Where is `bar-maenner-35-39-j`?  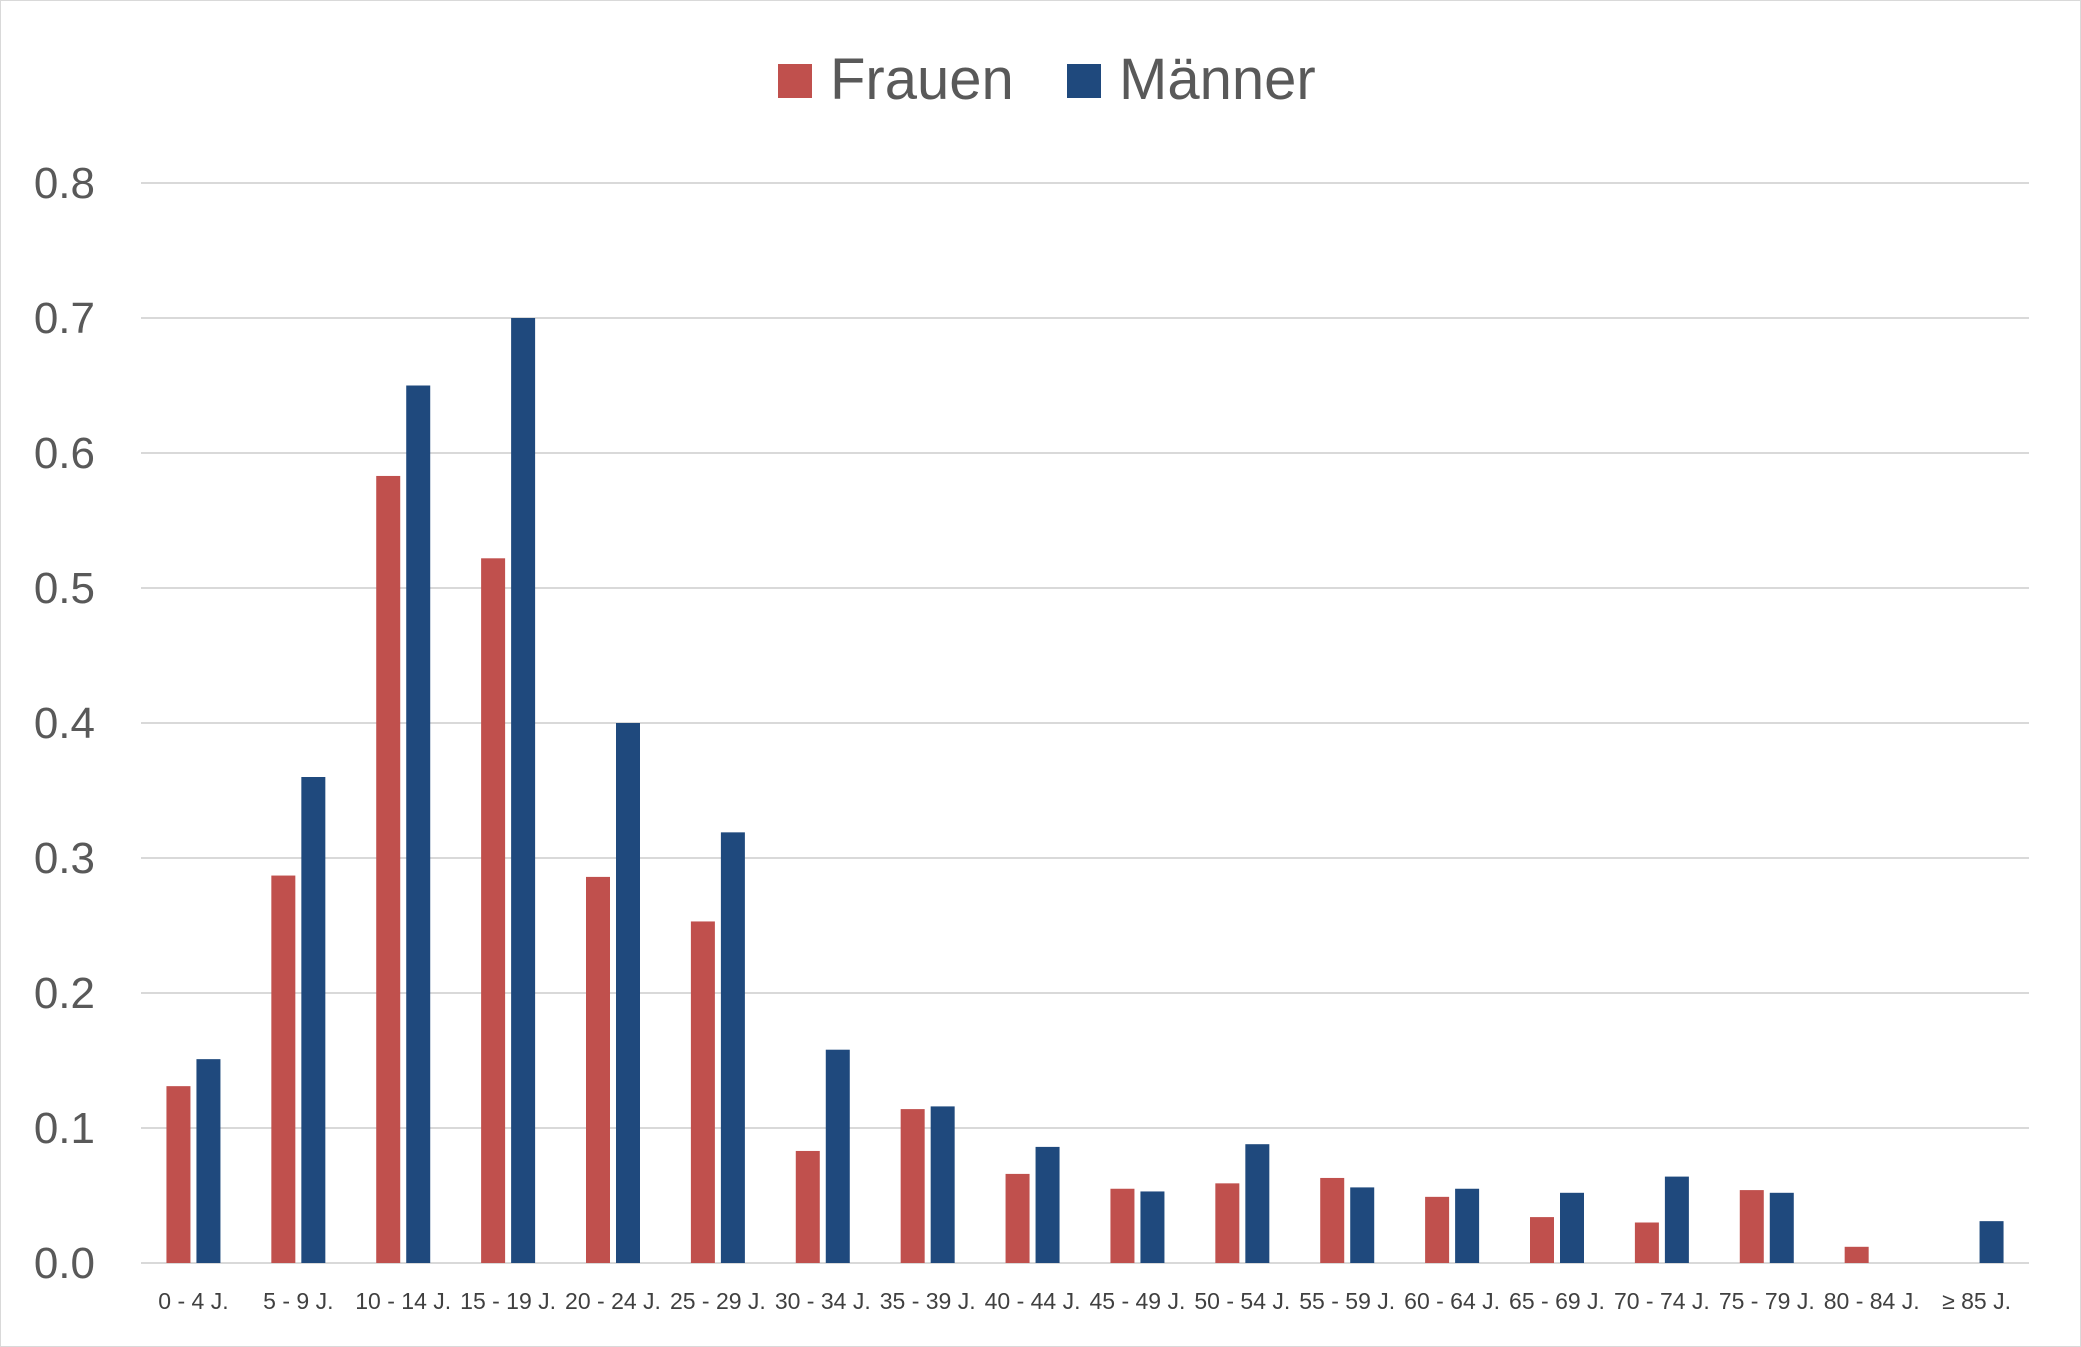 bar-maenner-35-39-j is located at coordinates (942, 1184).